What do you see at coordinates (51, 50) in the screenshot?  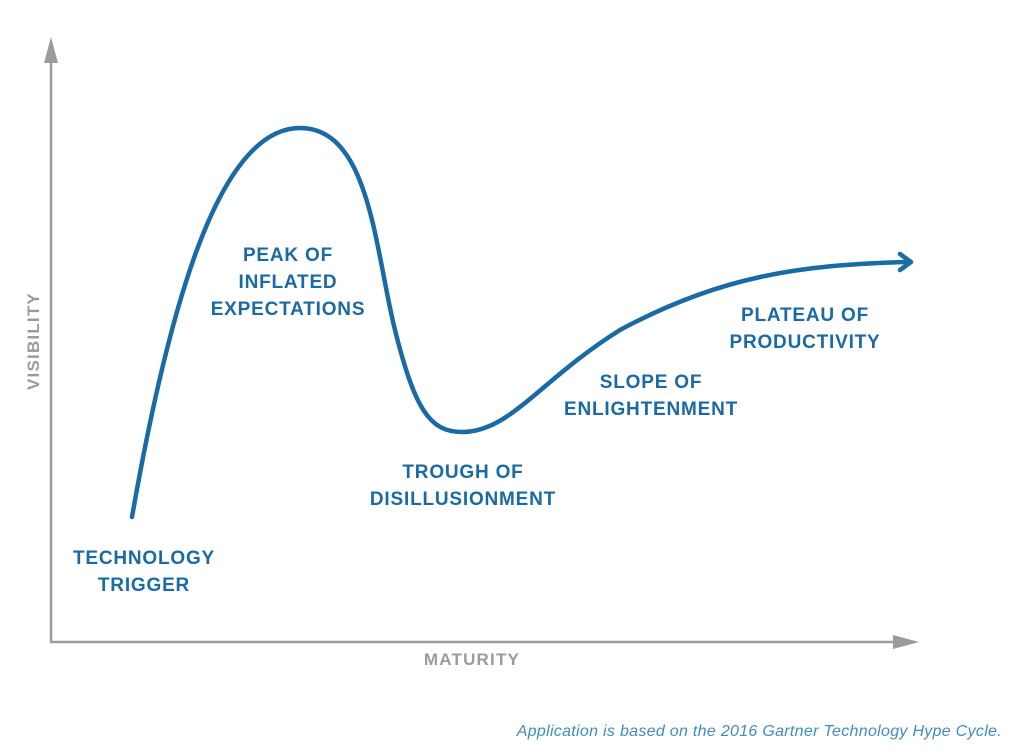 I see `y-axis-arrowhead` at bounding box center [51, 50].